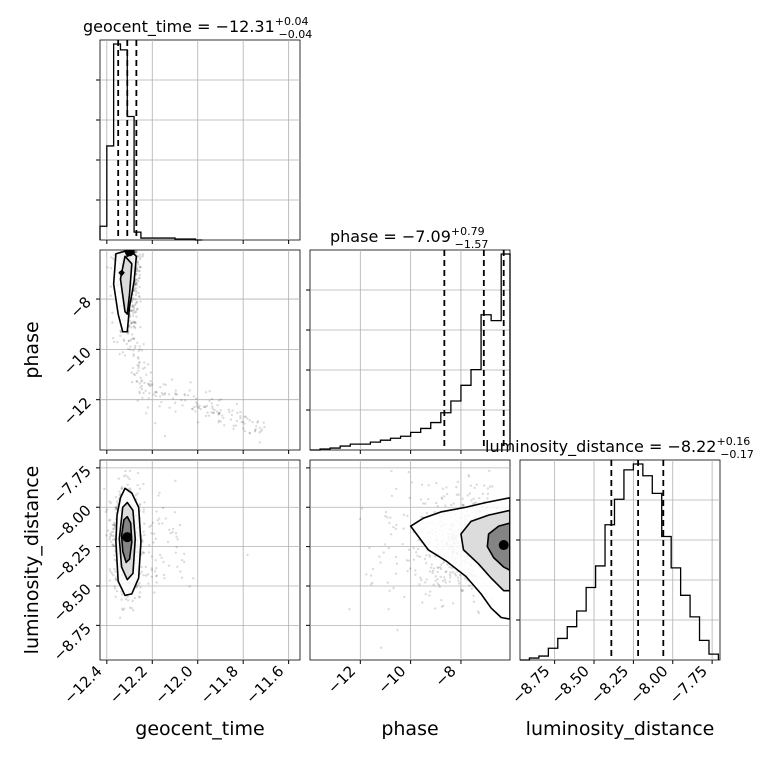  I want to click on title-geocent-time: geocent_time = −12.31+0.04 −0.04, so click(197, 28).